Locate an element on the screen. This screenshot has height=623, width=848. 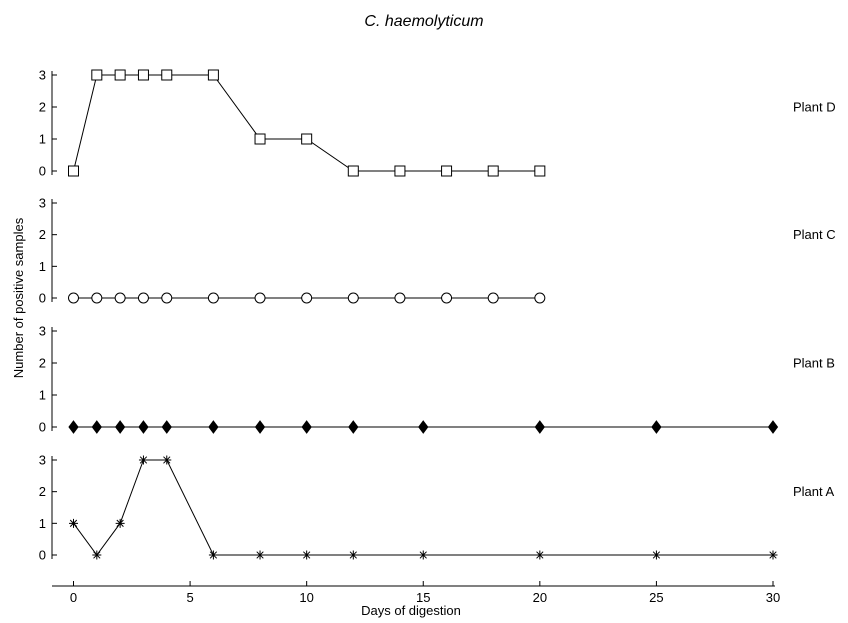
y-tick-label-plant-a: 0 is located at coordinates (42, 555).